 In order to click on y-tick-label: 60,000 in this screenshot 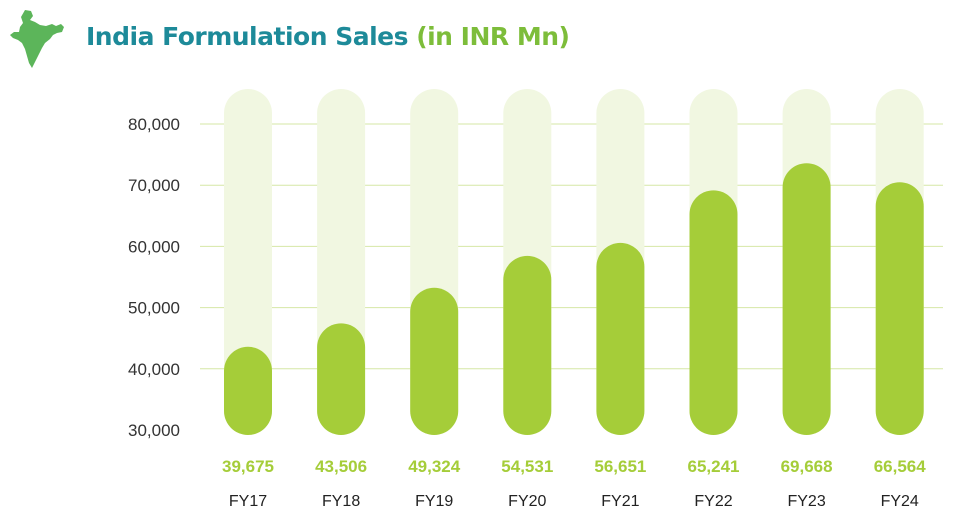, I will do `click(154, 246)`.